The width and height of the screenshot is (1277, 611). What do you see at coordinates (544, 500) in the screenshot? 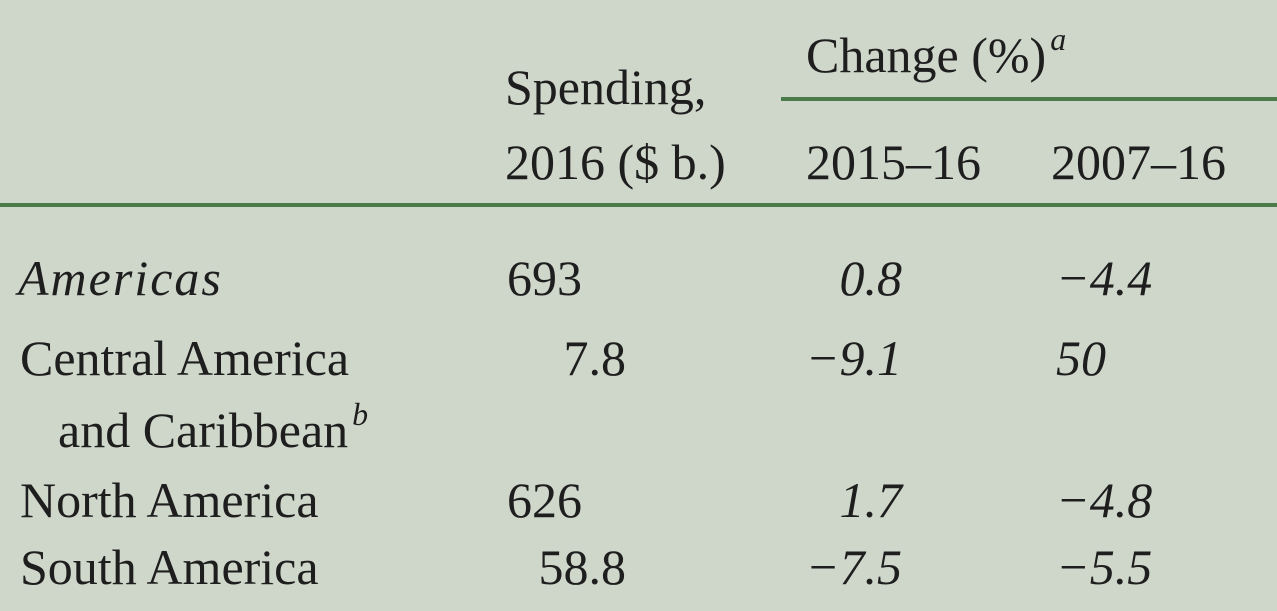
I see `row-spending-north-america: 626` at bounding box center [544, 500].